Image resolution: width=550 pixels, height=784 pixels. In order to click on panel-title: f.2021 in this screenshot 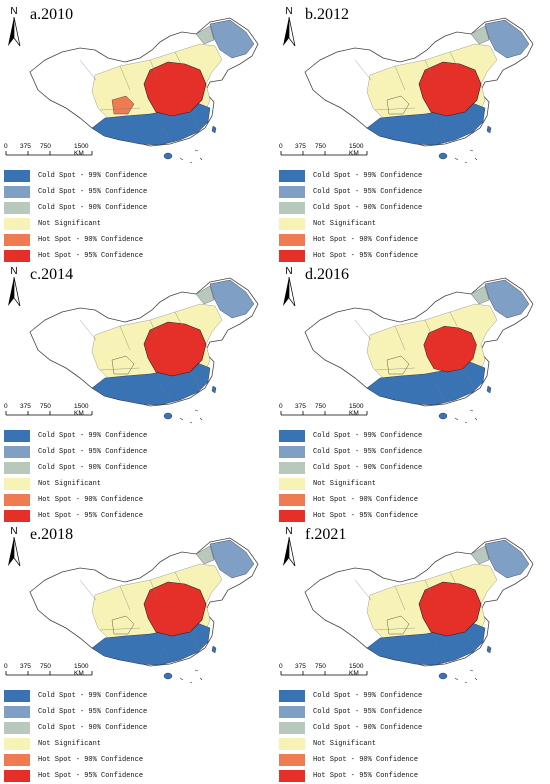, I will do `click(326, 534)`.